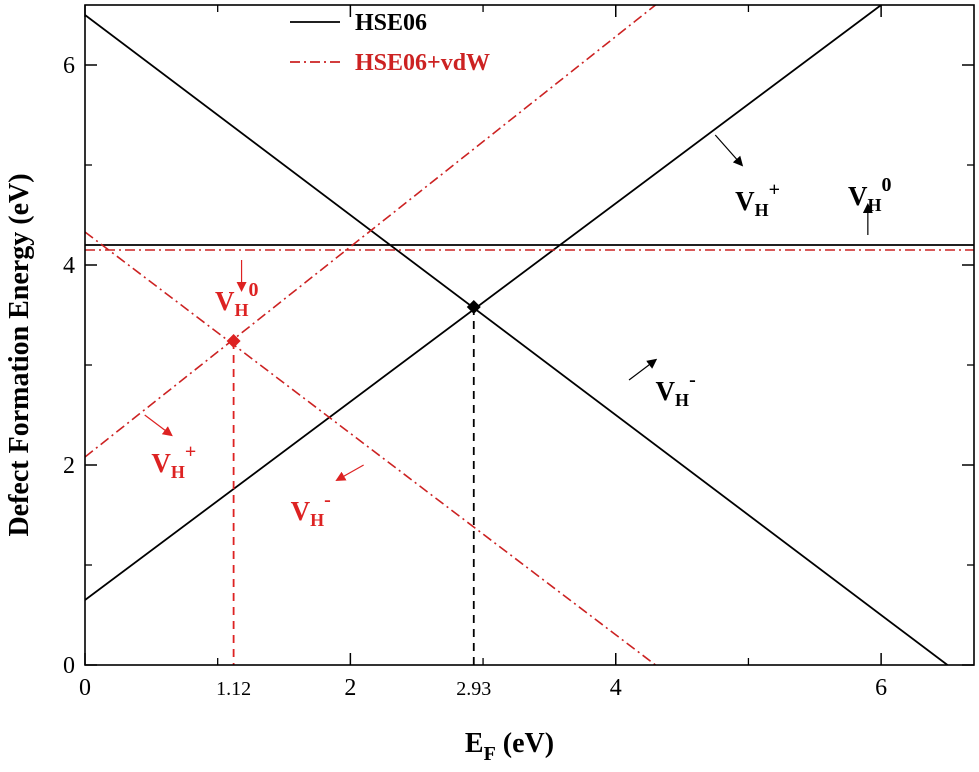 This screenshot has width=979, height=772. What do you see at coordinates (301, 511) in the screenshot?
I see `annotation-main-5: V` at bounding box center [301, 511].